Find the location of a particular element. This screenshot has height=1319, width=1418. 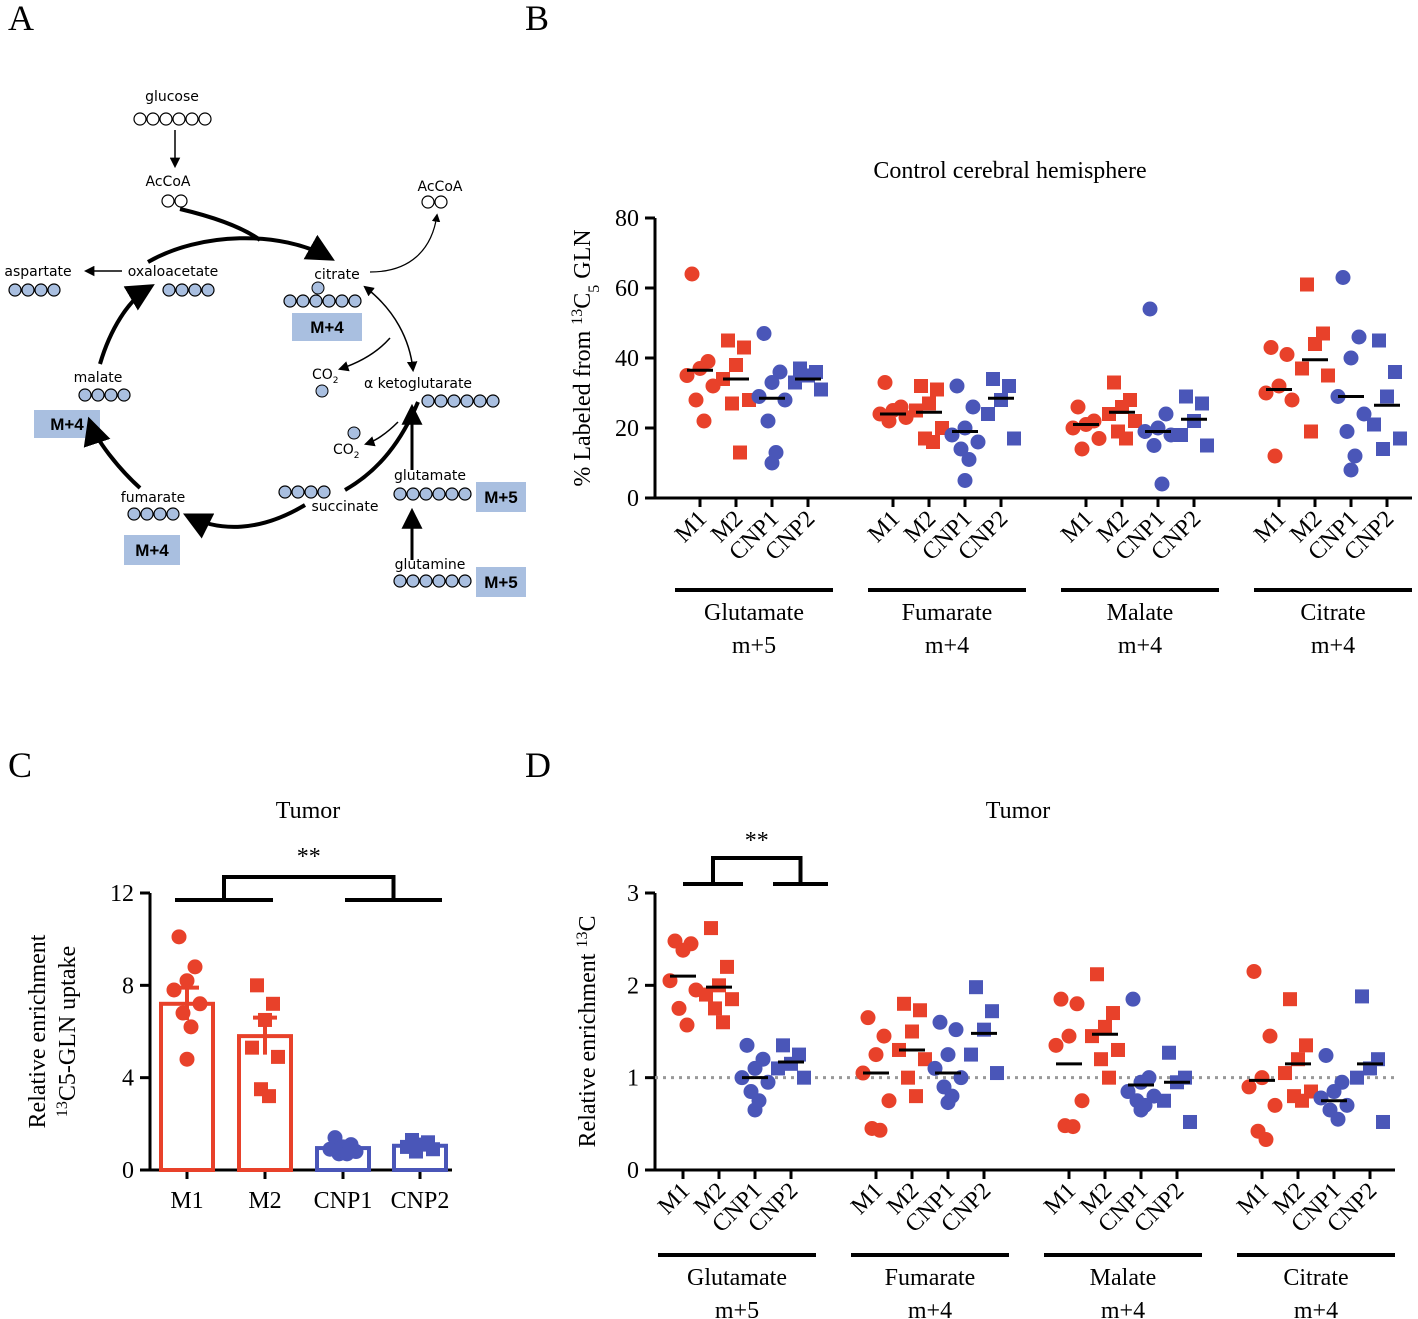

node-label: malate is located at coordinates (98, 378).